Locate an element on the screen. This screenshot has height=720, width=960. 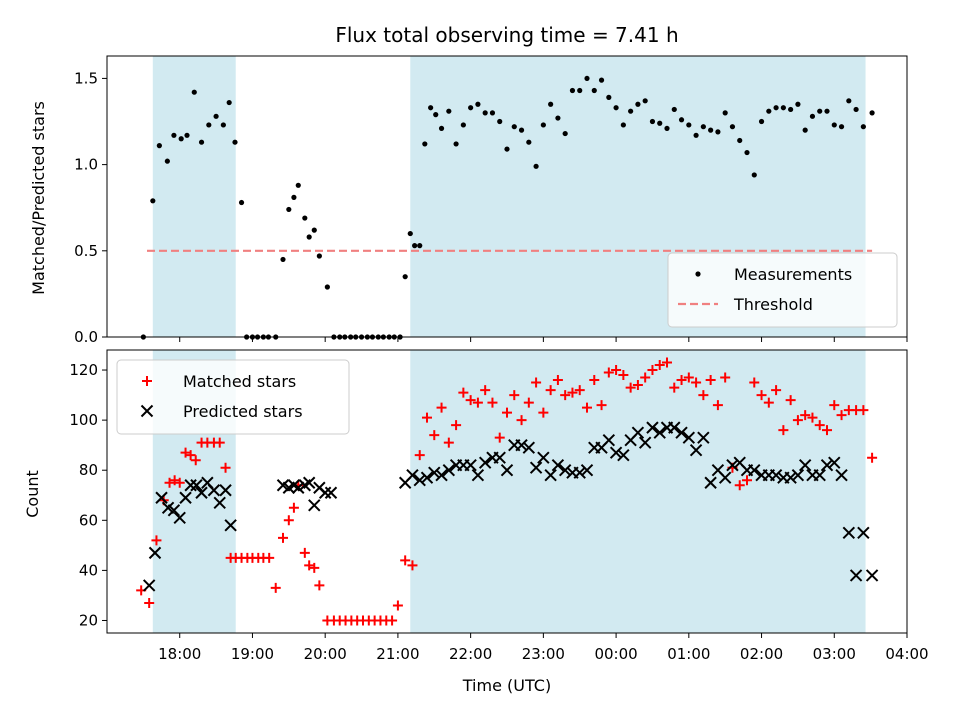
legend-label: Predicted stars is located at coordinates (243, 411).